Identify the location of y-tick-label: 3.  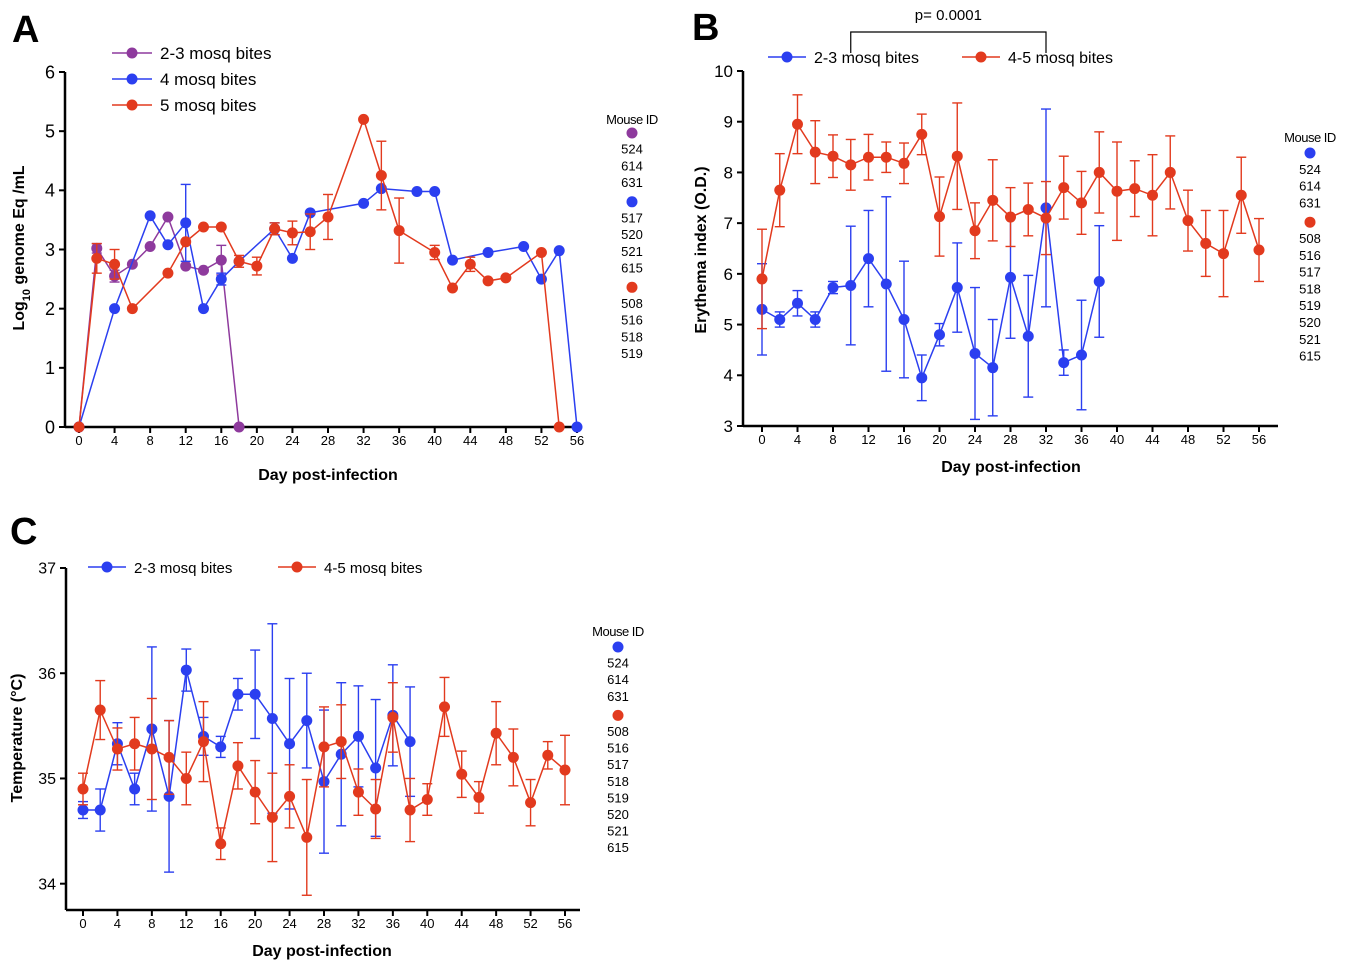
(50, 250).